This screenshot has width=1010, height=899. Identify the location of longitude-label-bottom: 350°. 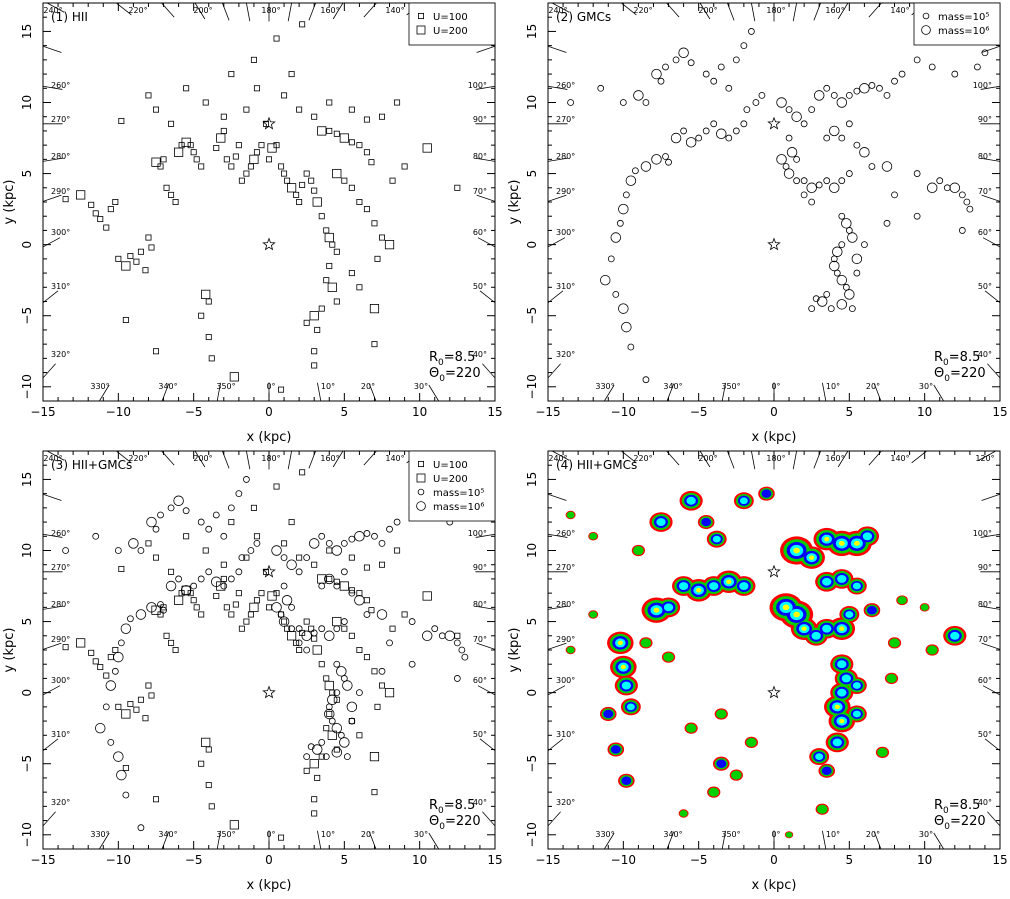
(225, 834).